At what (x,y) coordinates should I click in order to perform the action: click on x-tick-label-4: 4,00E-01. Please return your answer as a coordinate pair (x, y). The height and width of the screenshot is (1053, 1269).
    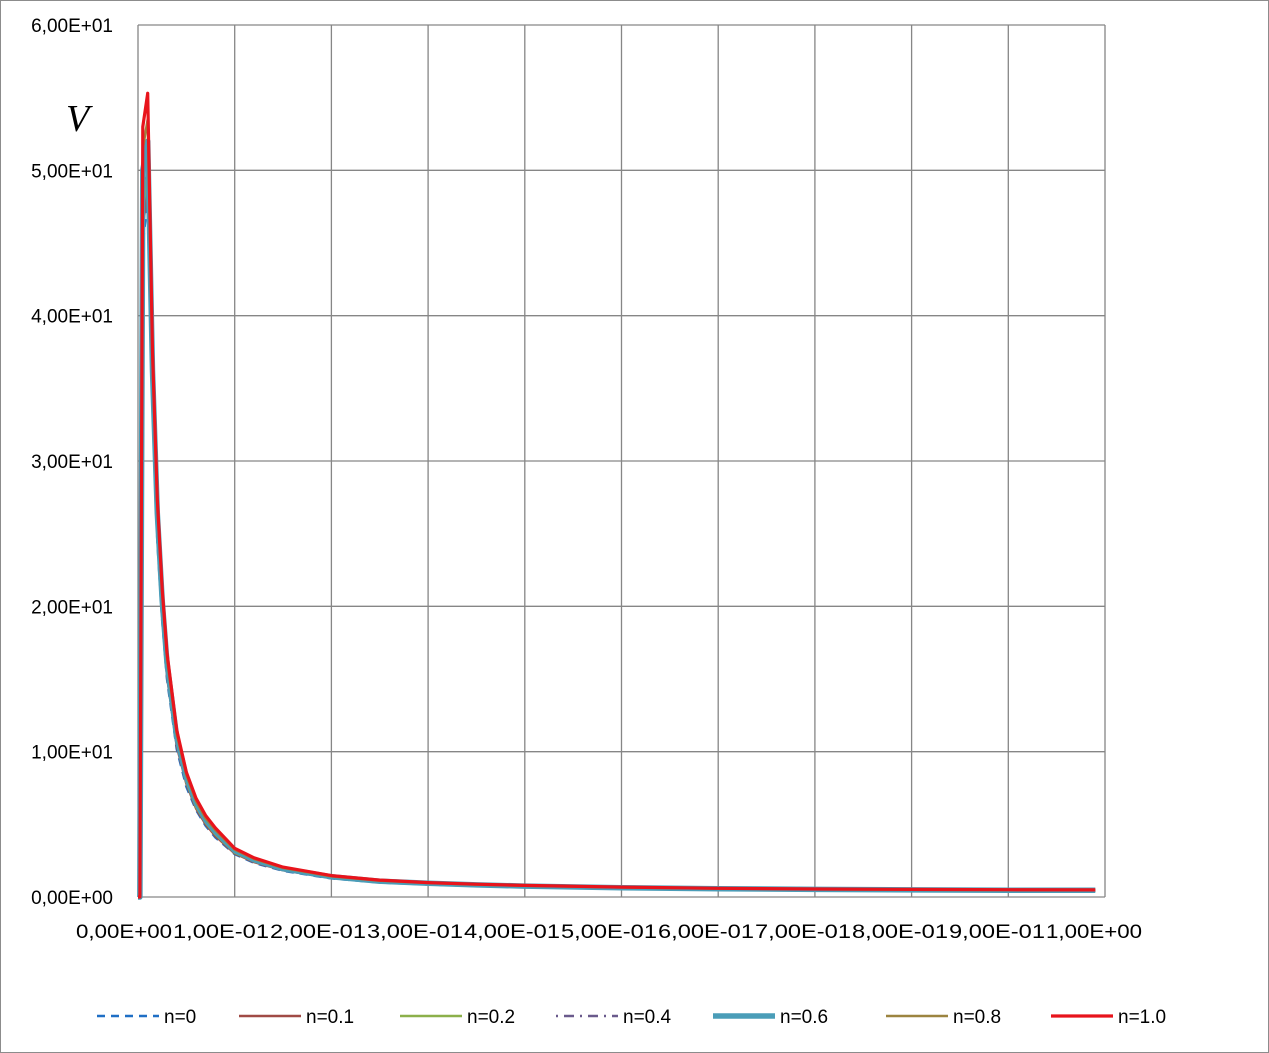
    Looking at the image, I should click on (512, 932).